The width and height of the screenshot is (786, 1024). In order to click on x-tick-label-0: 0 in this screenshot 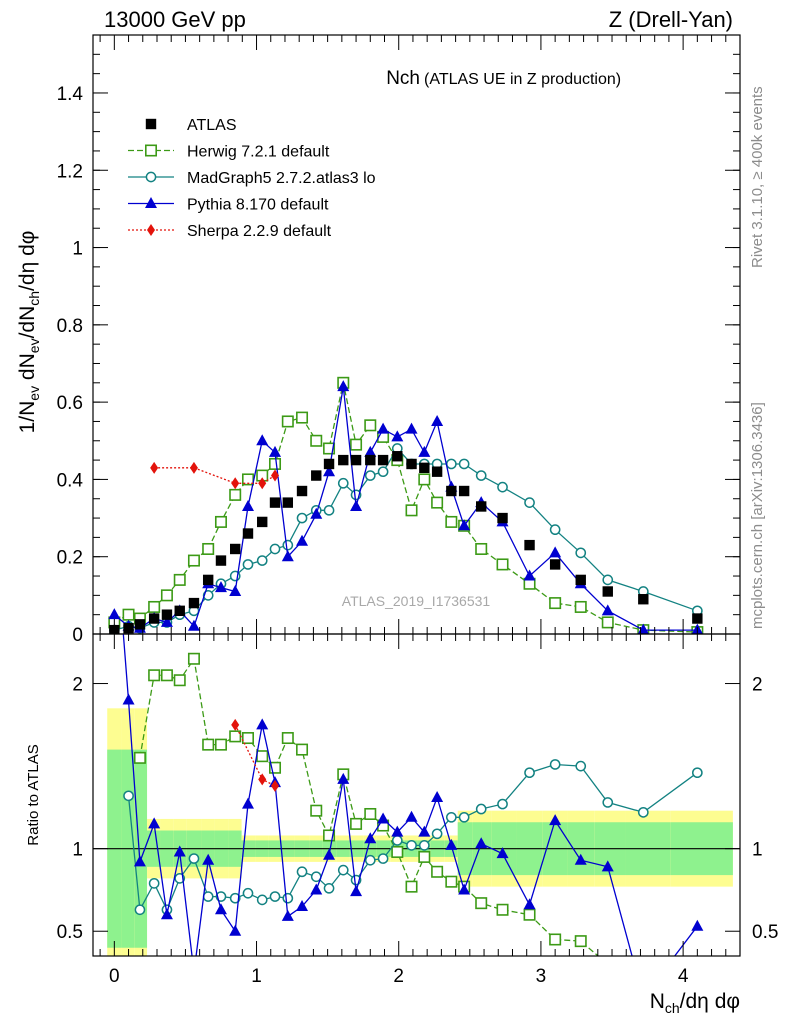, I will do `click(114, 976)`.